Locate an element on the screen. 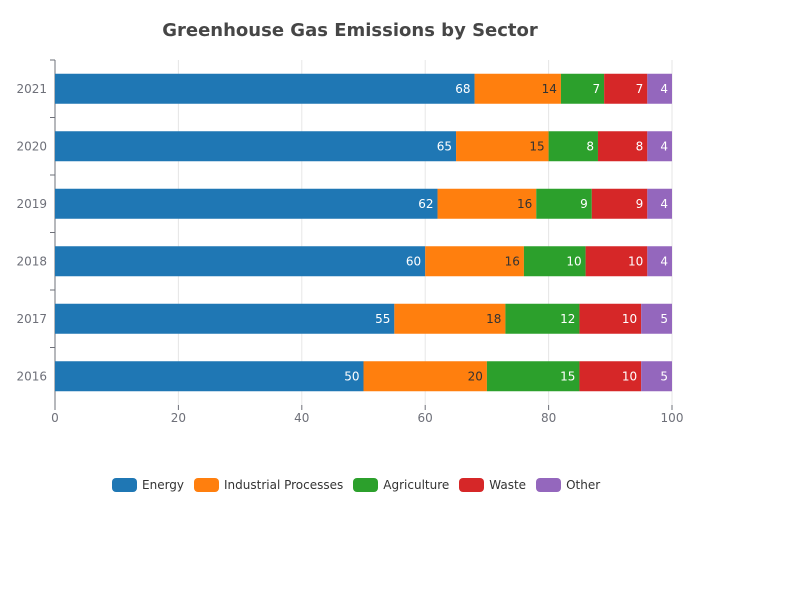  data-label: 55 is located at coordinates (382, 319).